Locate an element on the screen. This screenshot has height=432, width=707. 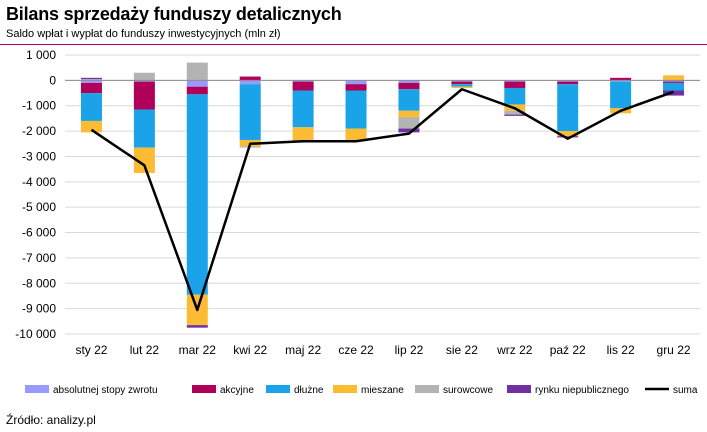
x-tick-label: paź 22 is located at coordinates (568, 350).